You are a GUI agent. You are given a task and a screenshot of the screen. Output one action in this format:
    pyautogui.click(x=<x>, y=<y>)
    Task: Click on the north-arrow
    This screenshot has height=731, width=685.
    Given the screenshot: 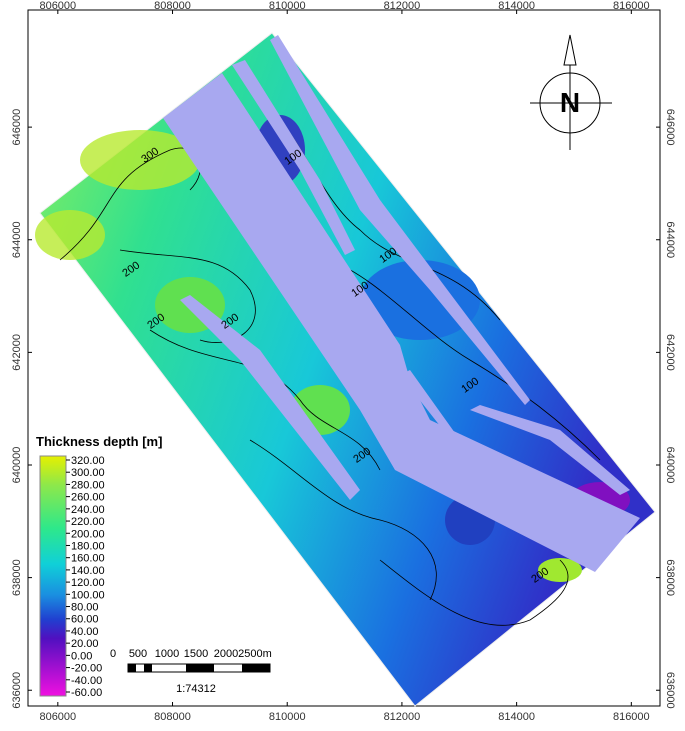 What is the action you would take?
    pyautogui.click(x=571, y=92)
    